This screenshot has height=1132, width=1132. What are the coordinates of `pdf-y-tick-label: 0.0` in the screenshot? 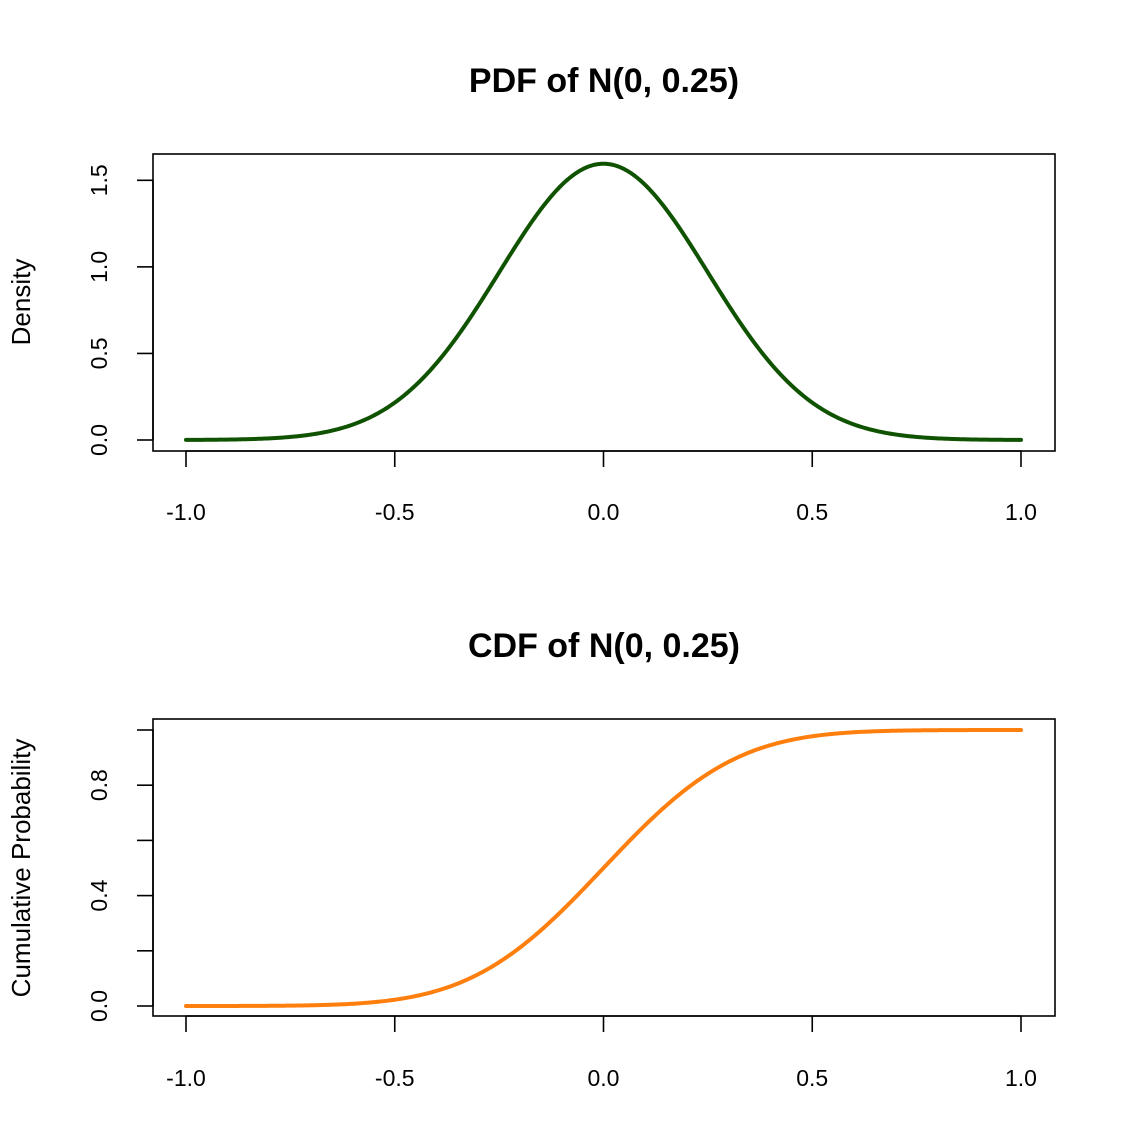 It's located at (99, 440).